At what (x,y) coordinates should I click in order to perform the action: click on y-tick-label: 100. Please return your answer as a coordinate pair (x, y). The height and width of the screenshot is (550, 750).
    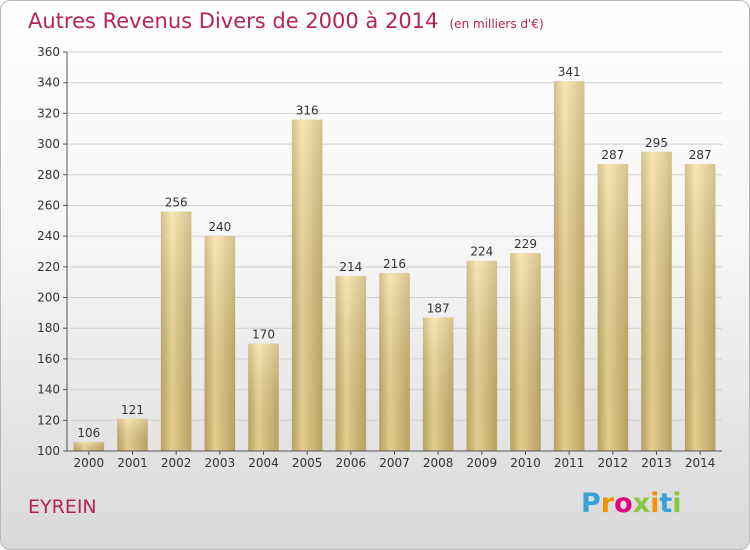
    Looking at the image, I should click on (48, 451).